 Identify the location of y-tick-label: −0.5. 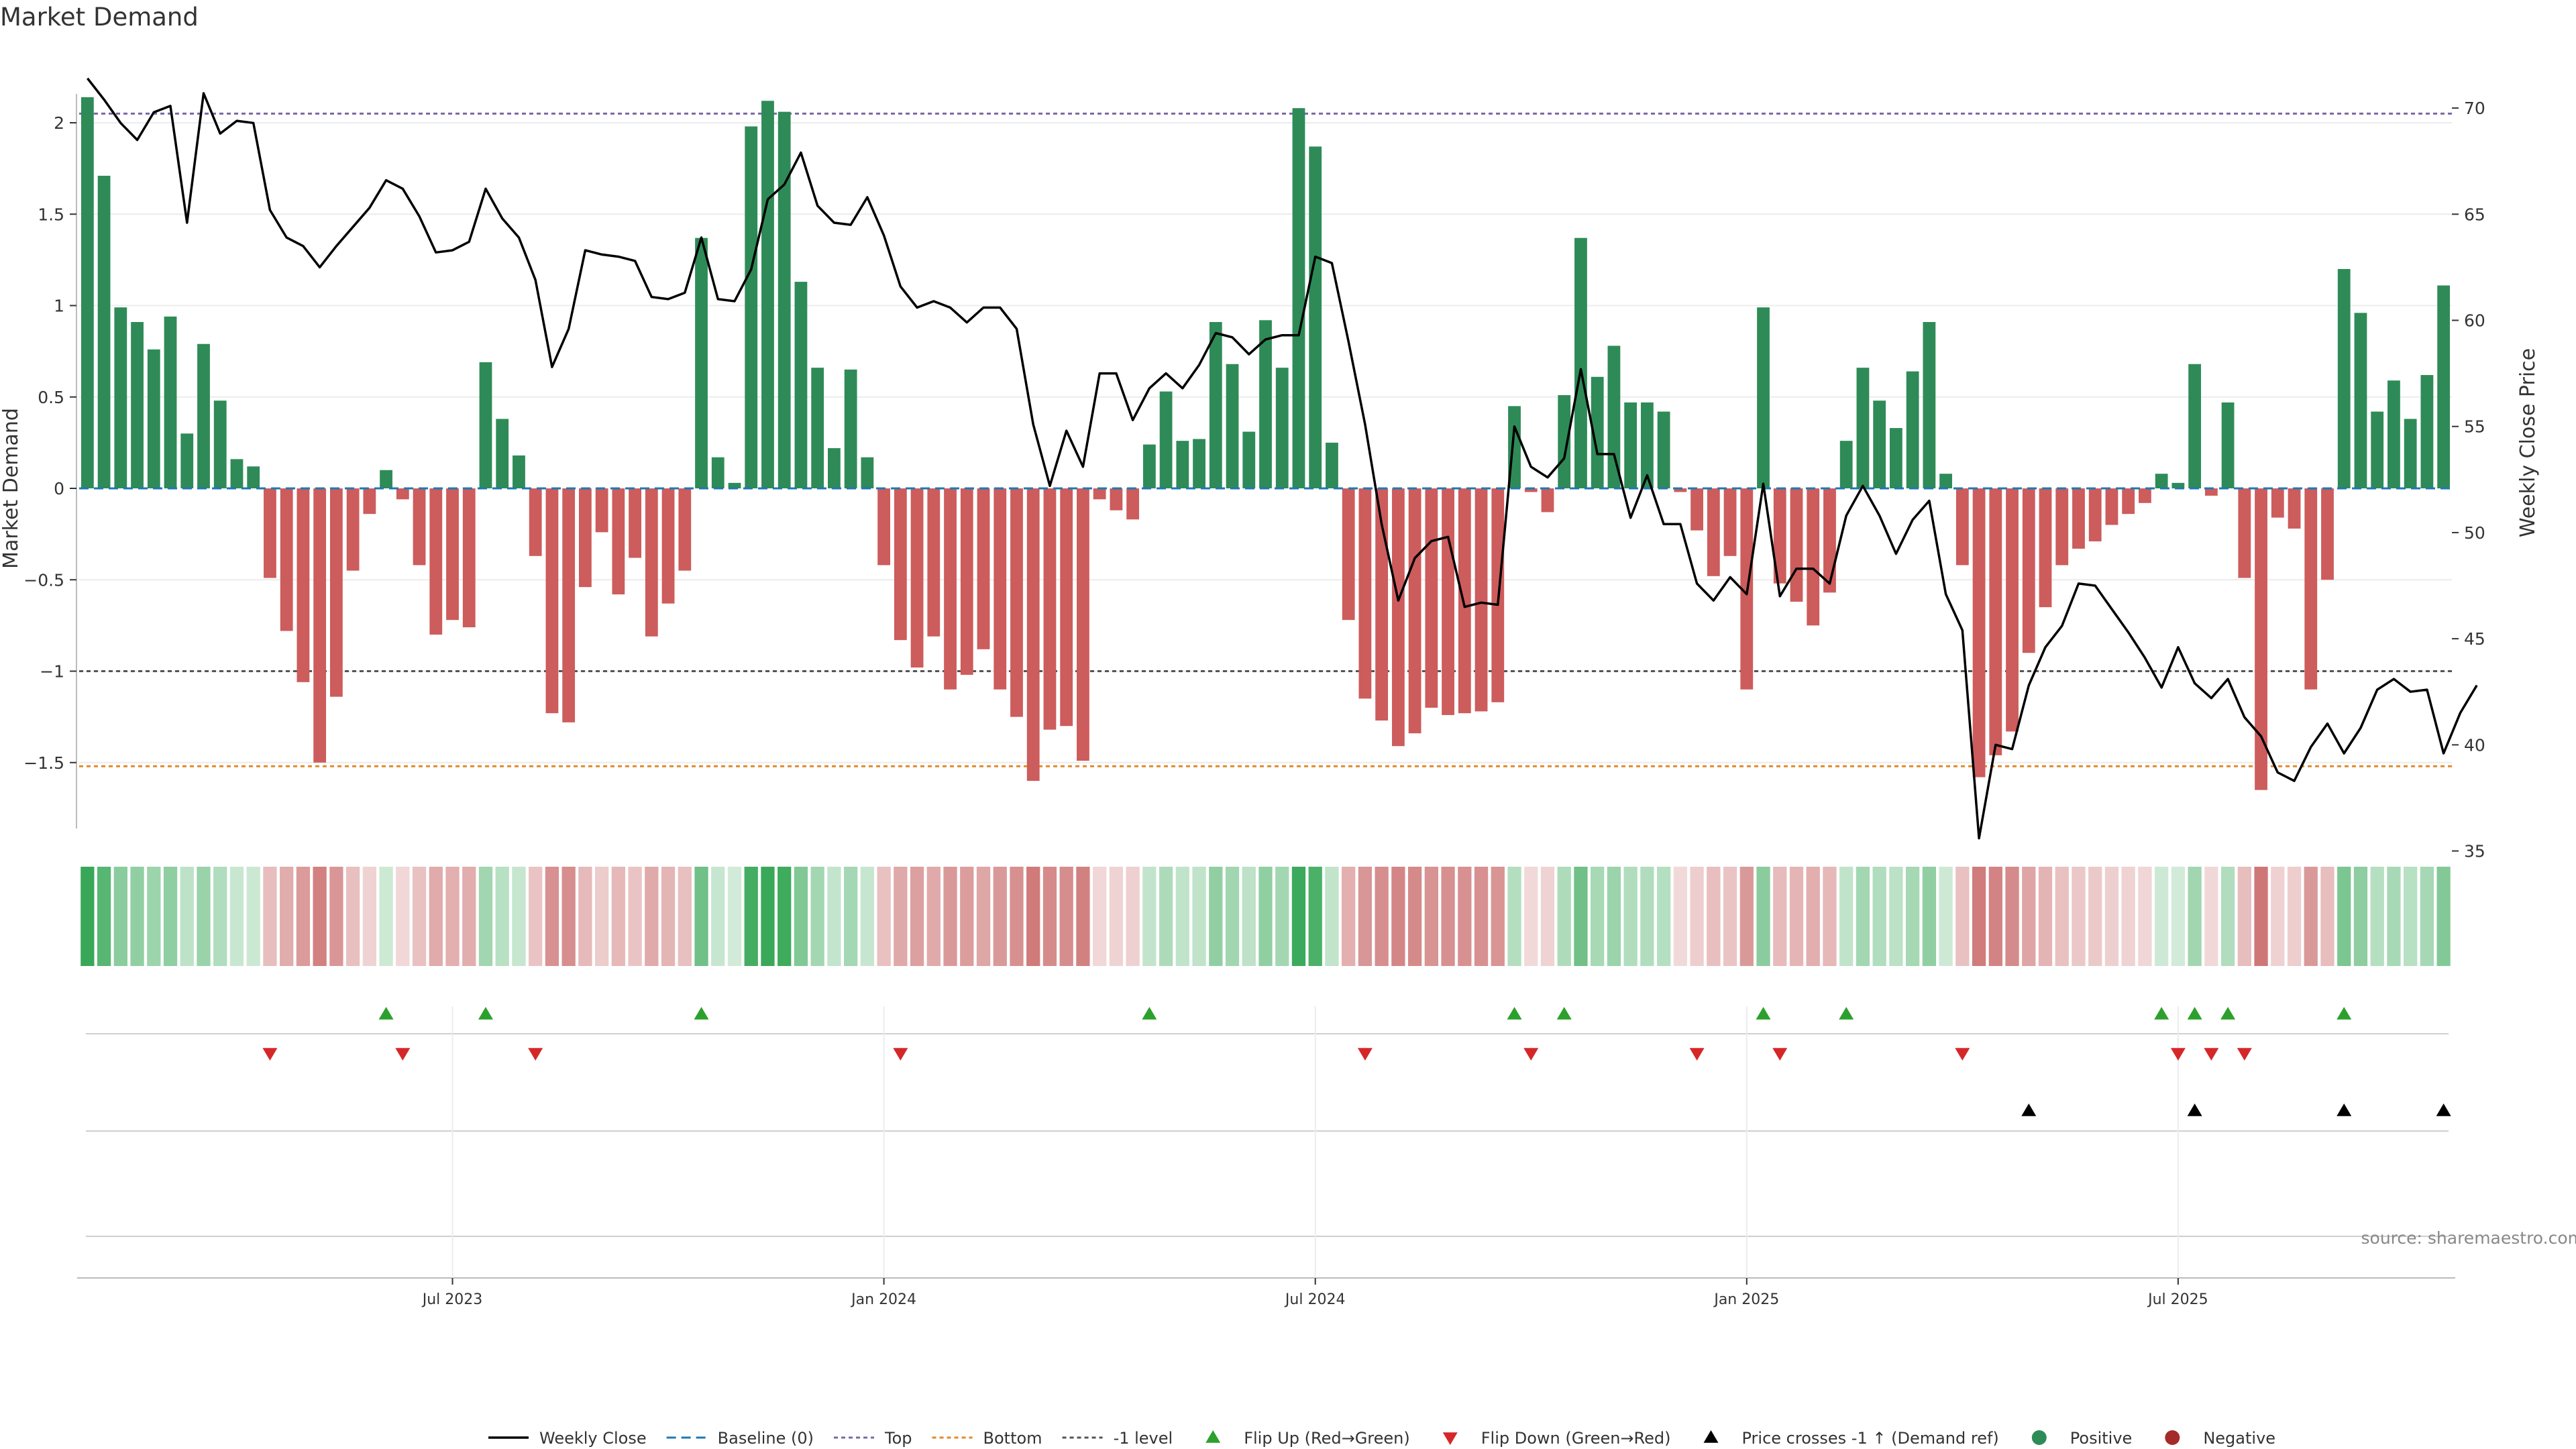
(43, 580).